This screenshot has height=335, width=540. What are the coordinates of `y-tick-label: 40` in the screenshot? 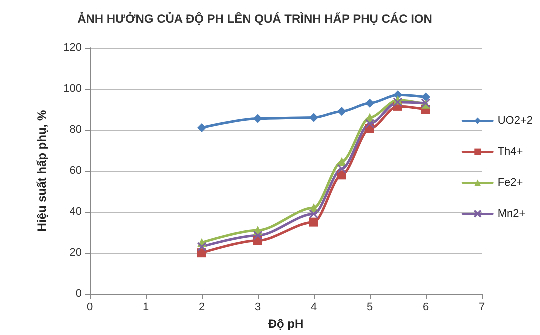 It's located at (76, 212).